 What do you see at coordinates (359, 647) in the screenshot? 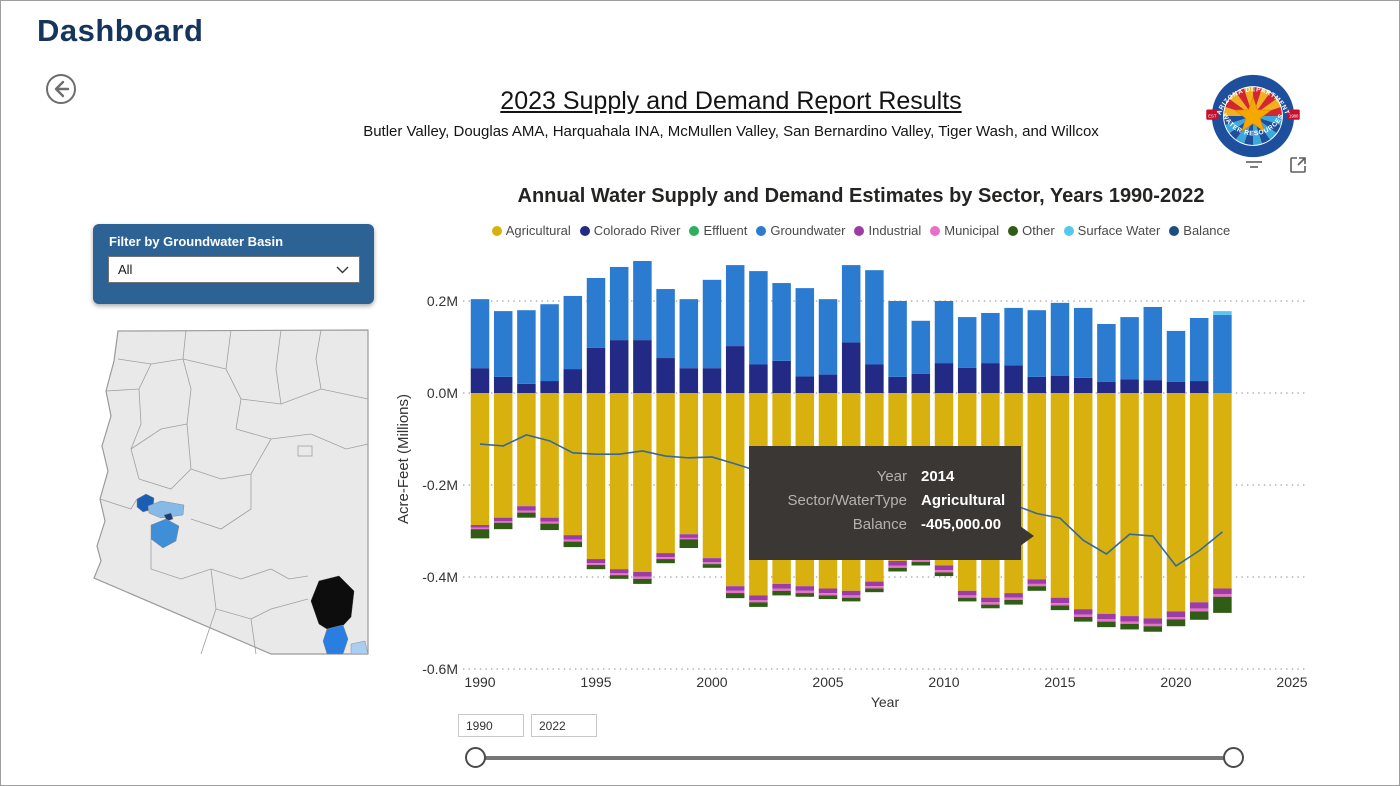
I see `map-basin-san-bernardino-valley` at bounding box center [359, 647].